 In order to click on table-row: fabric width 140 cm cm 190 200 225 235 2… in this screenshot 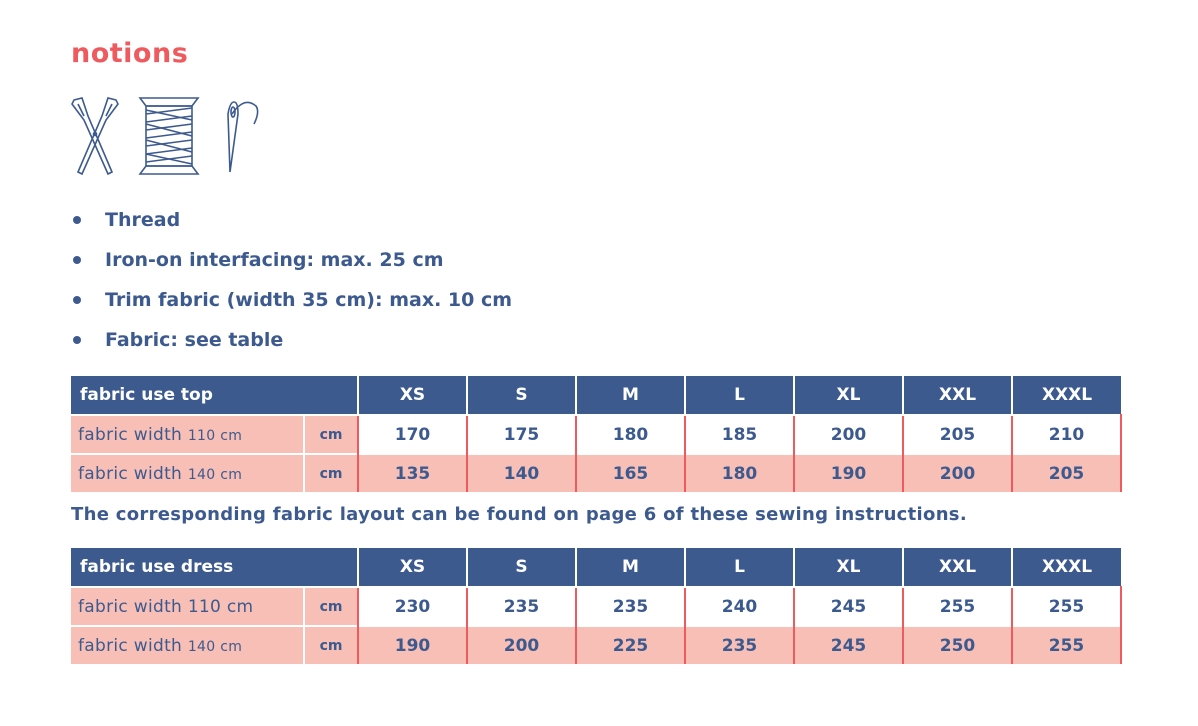, I will do `click(597, 644)`.